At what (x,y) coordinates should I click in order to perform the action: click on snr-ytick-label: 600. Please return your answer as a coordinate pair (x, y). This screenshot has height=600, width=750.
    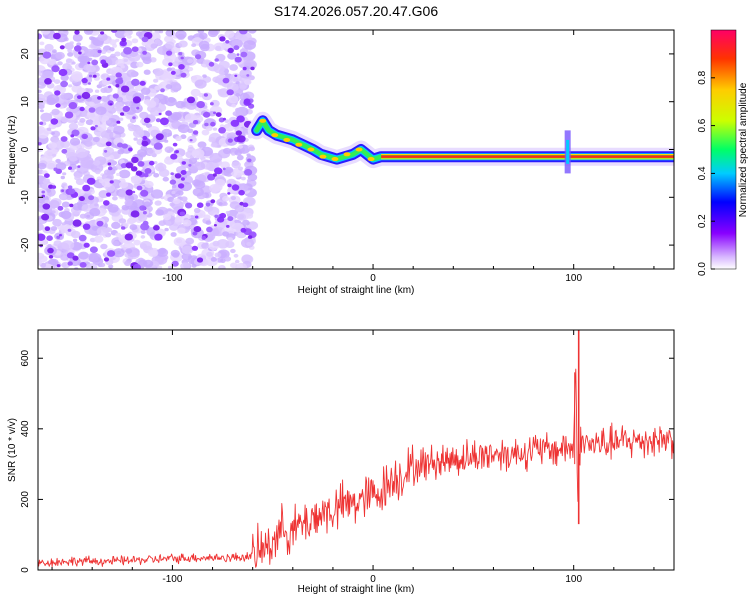
    Looking at the image, I should click on (25, 357).